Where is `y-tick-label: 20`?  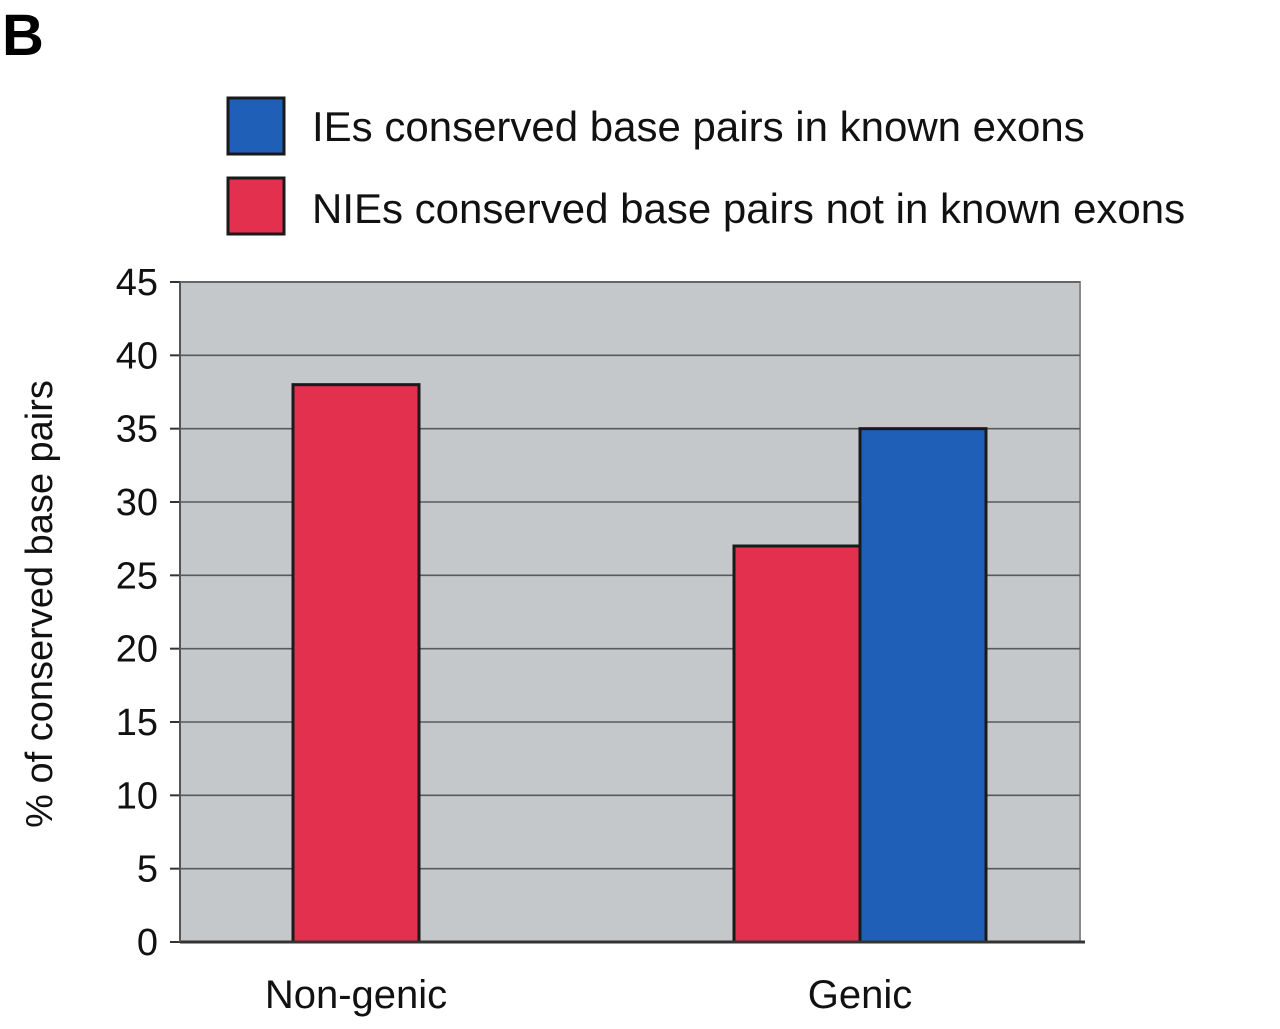
y-tick-label: 20 is located at coordinates (137, 650).